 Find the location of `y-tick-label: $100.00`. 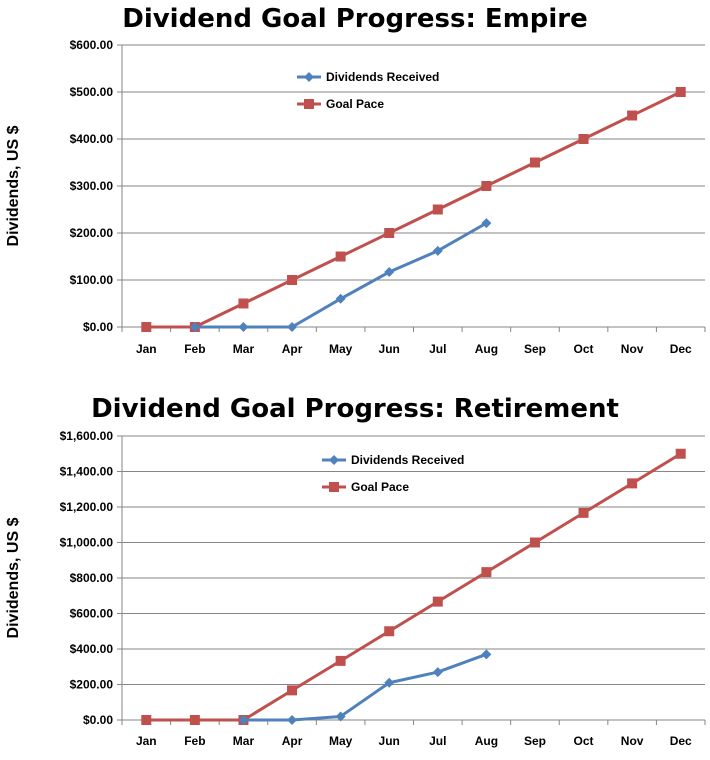

y-tick-label: $100.00 is located at coordinates (92, 280).